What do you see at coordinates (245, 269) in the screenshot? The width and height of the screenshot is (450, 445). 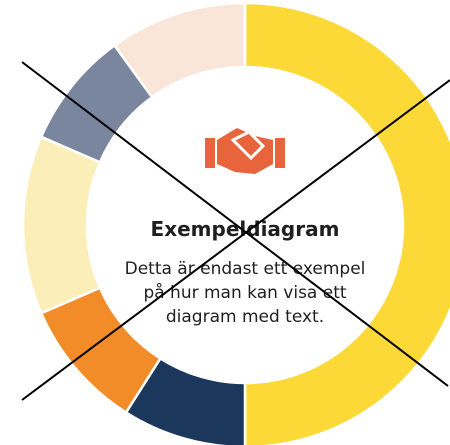 I see `body-text: Detta är endast ett exempel` at bounding box center [245, 269].